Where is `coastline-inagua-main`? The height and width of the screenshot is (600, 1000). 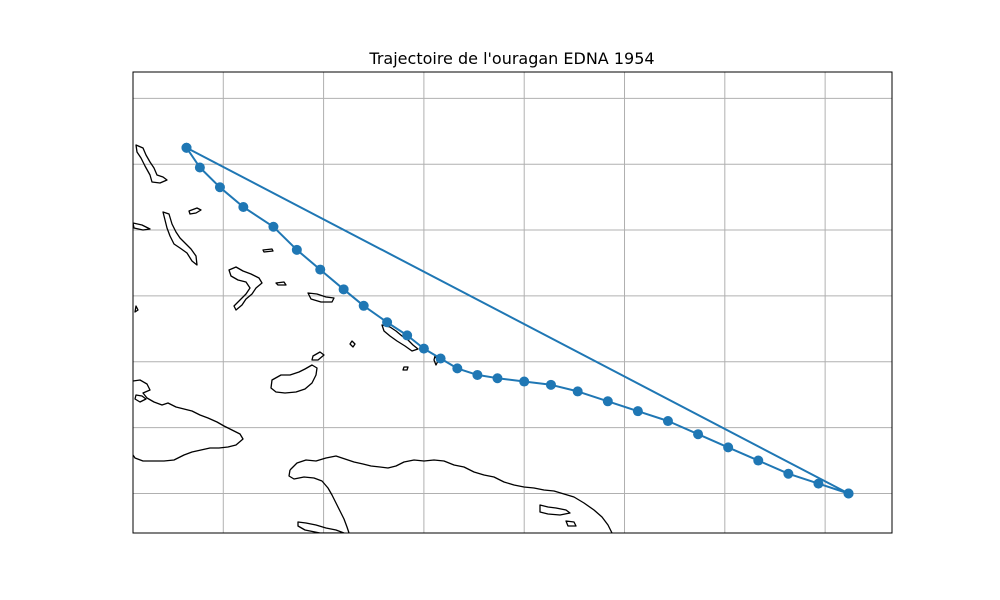
coastline-inagua-main is located at coordinates (294, 379).